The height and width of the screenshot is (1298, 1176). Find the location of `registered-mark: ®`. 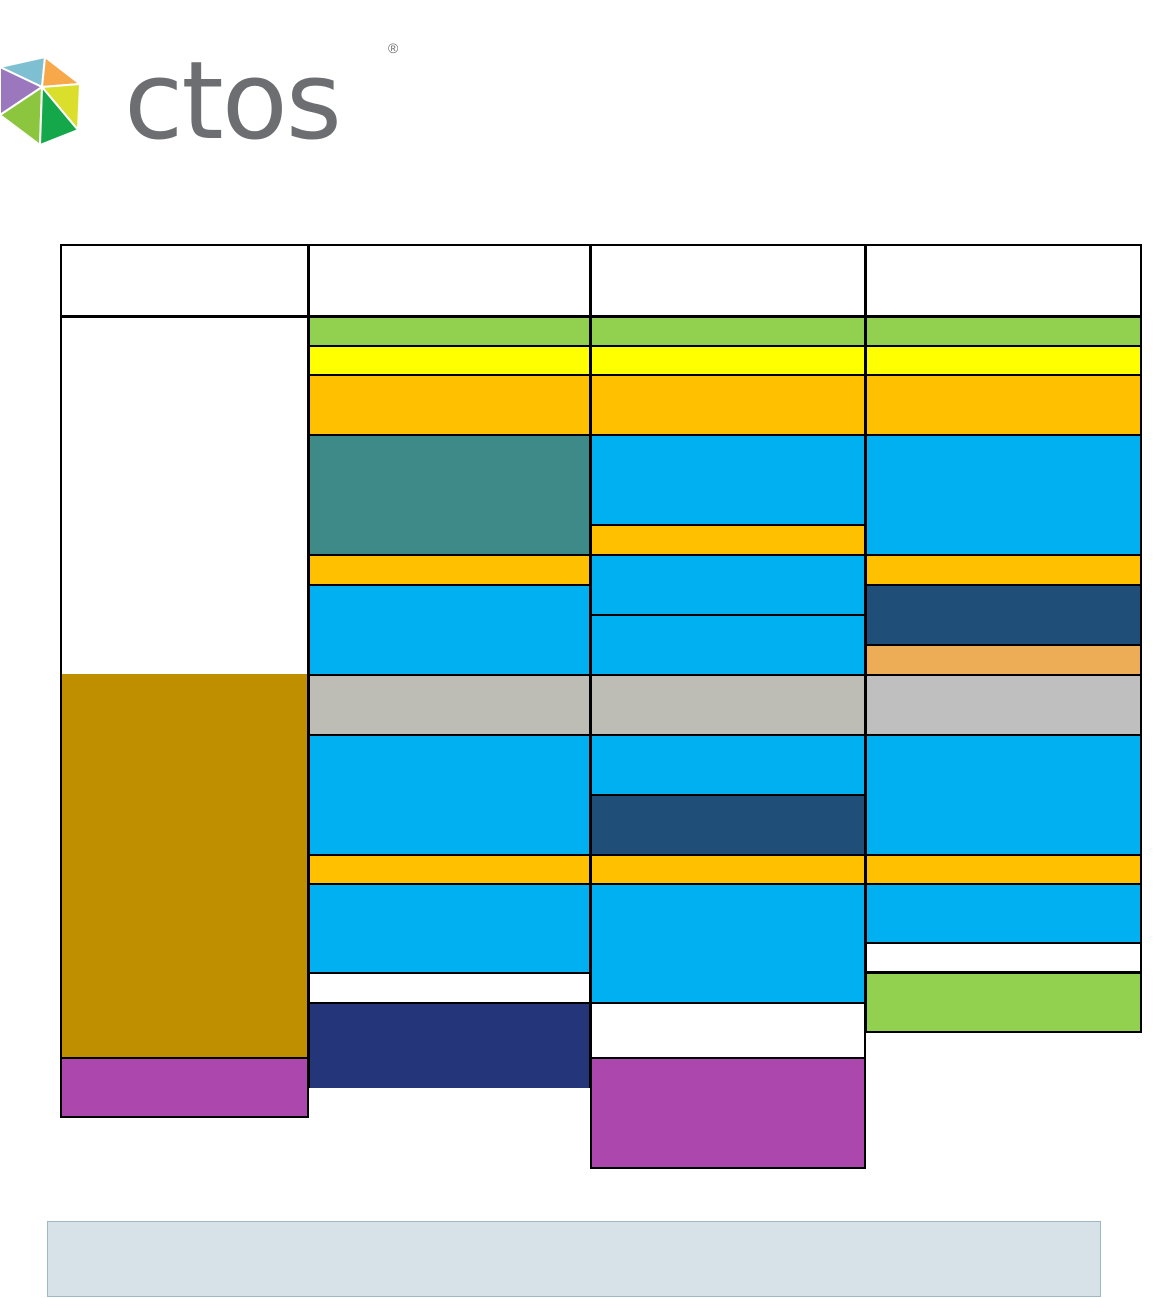

registered-mark: ® is located at coordinates (393, 48).